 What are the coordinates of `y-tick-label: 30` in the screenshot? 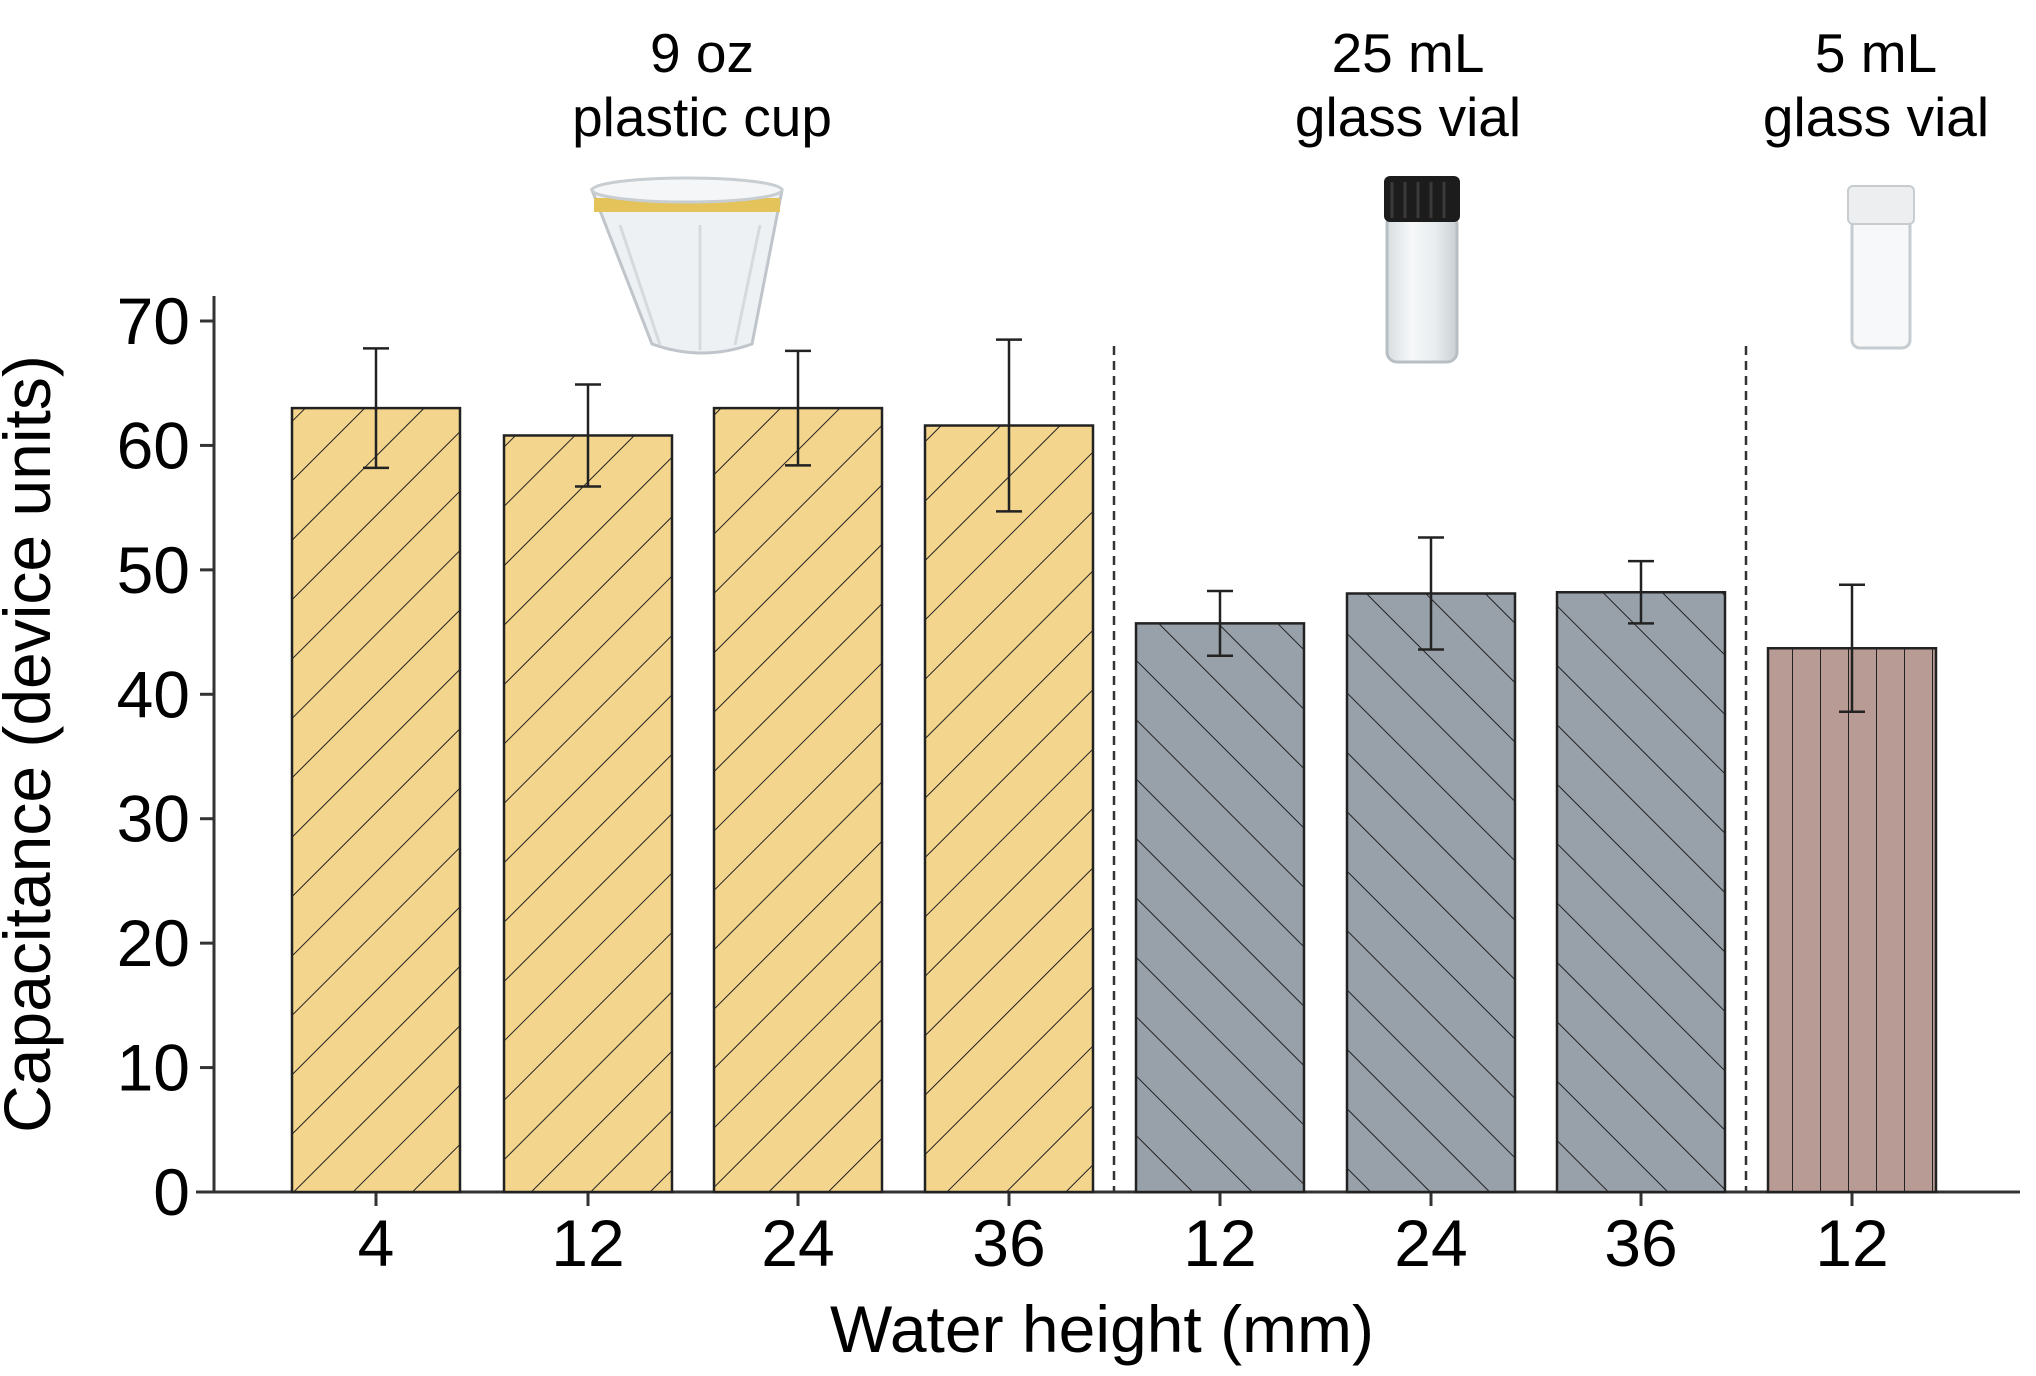 It's located at (153, 819).